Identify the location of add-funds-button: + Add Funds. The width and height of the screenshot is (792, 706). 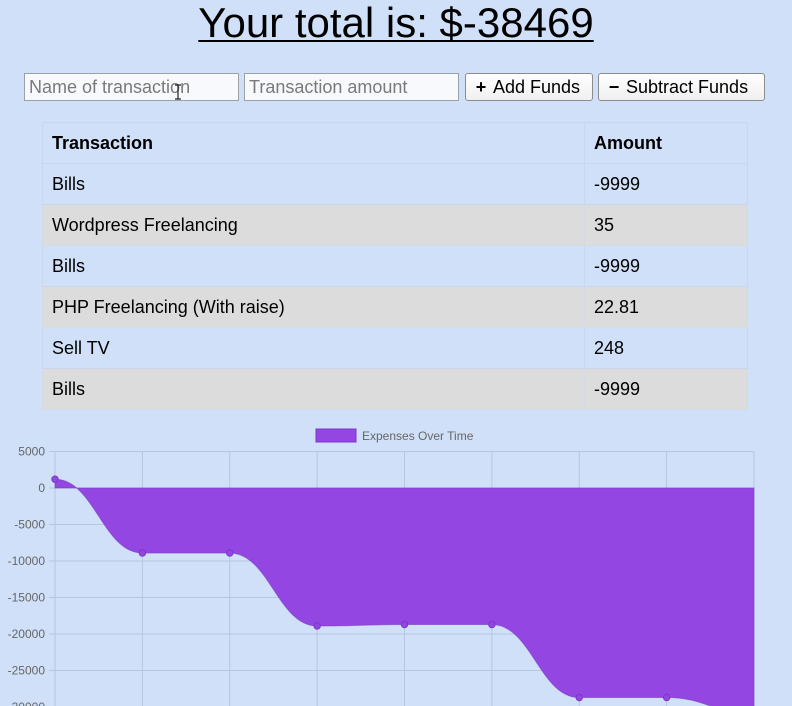
(529, 87).